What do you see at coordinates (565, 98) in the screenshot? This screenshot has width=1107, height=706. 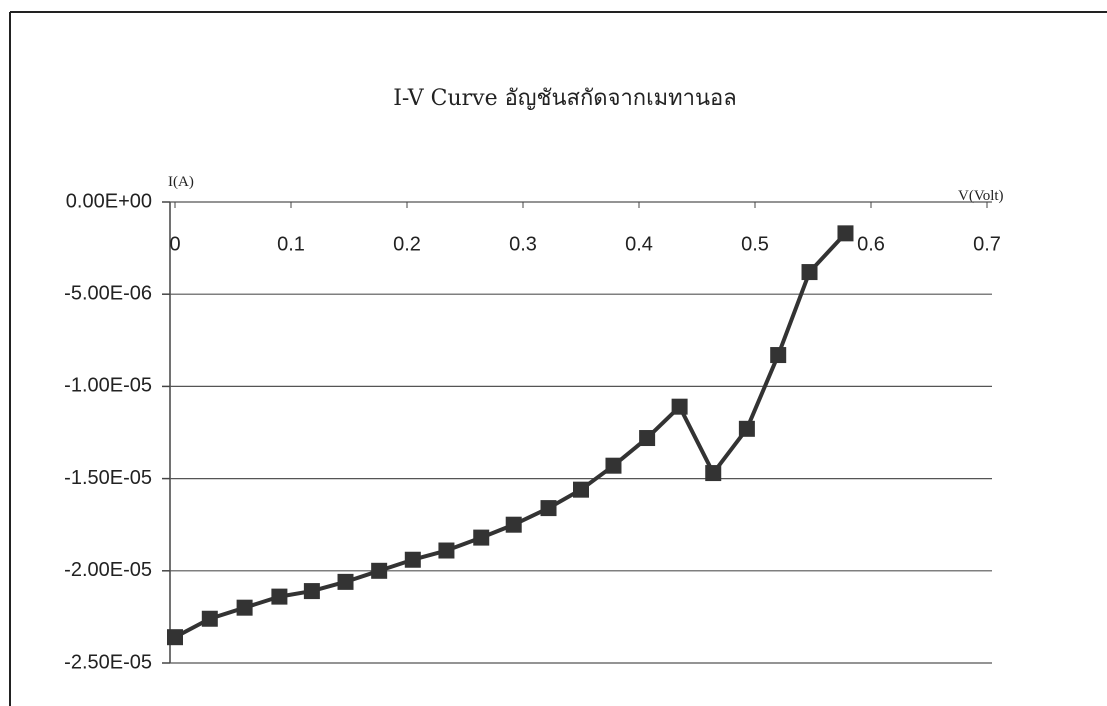 I see `chart-title: I-V Curve อัญชันสกัดจากเมทานอล` at bounding box center [565, 98].